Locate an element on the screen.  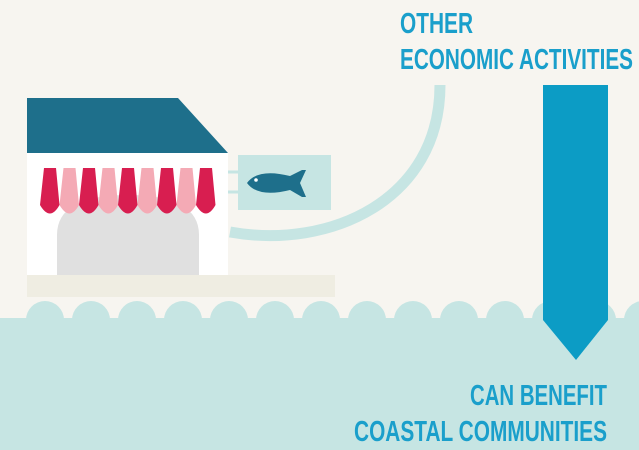
shop is located at coordinates (127, 186).